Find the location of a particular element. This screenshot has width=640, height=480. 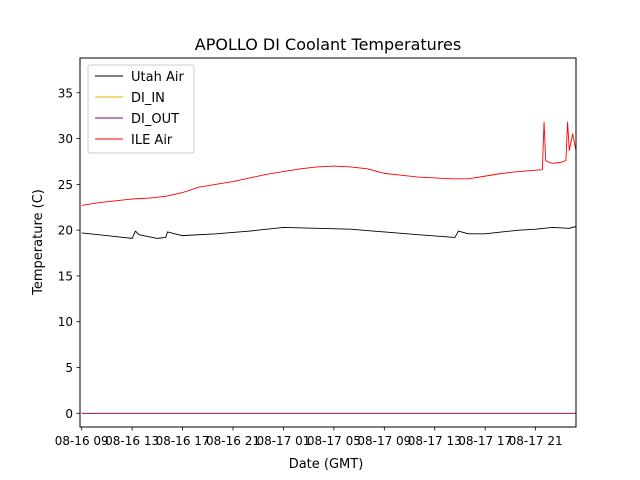

x-axis-label: Date (GMT) is located at coordinates (326, 464).